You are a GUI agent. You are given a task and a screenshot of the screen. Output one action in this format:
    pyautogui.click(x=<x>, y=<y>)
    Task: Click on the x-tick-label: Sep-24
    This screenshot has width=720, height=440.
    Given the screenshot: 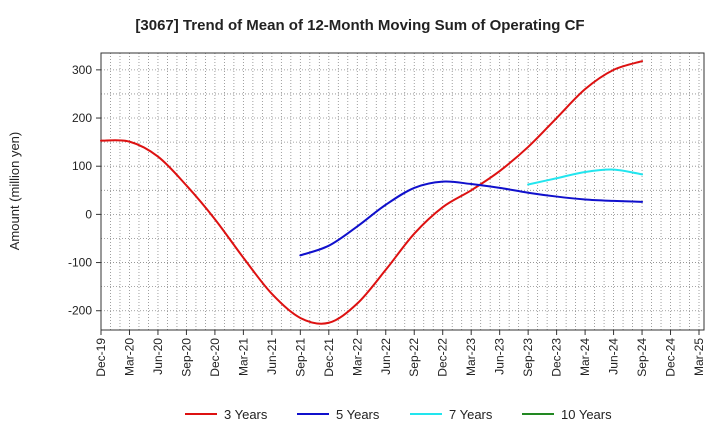 What is the action you would take?
    pyautogui.click(x=642, y=357)
    